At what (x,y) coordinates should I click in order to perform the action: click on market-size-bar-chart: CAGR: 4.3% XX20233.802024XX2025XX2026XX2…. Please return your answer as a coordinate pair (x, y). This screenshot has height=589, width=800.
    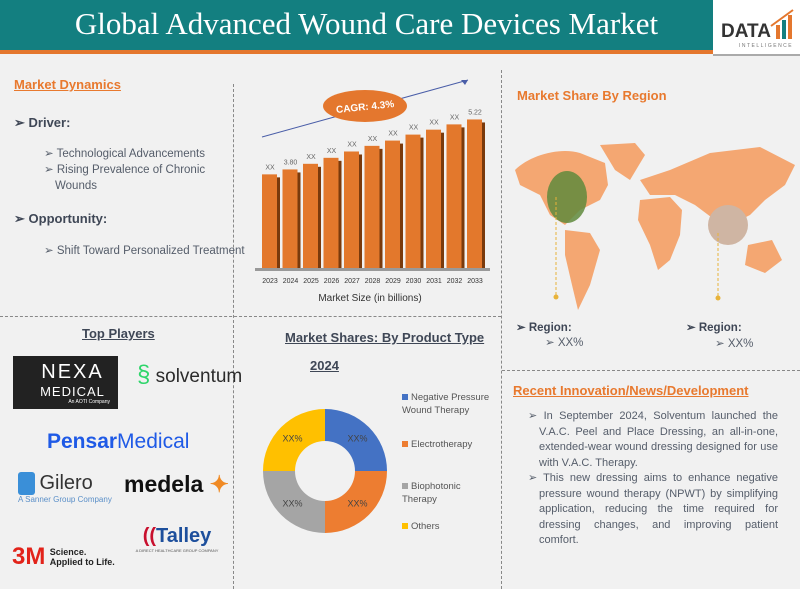
    Looking at the image, I should click on (372, 191).